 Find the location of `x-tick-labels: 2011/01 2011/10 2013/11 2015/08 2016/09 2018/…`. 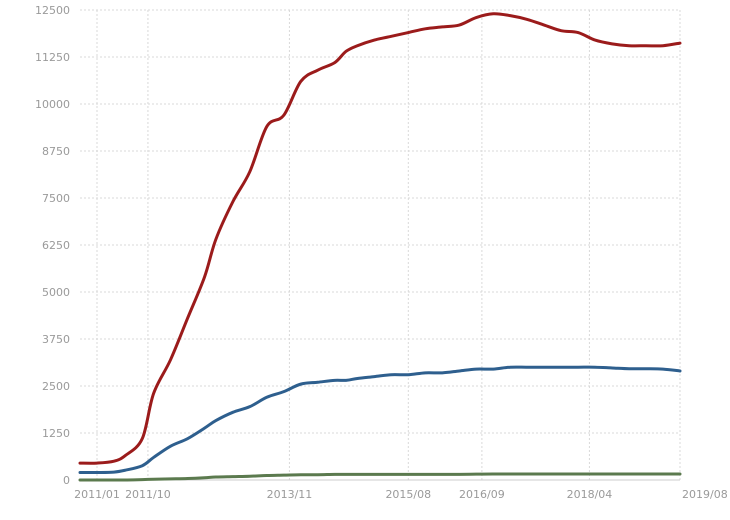

x-tick-labels: 2011/01 2011/10 2013/11 2015/08 2016/09 2018/… is located at coordinates (401, 494).